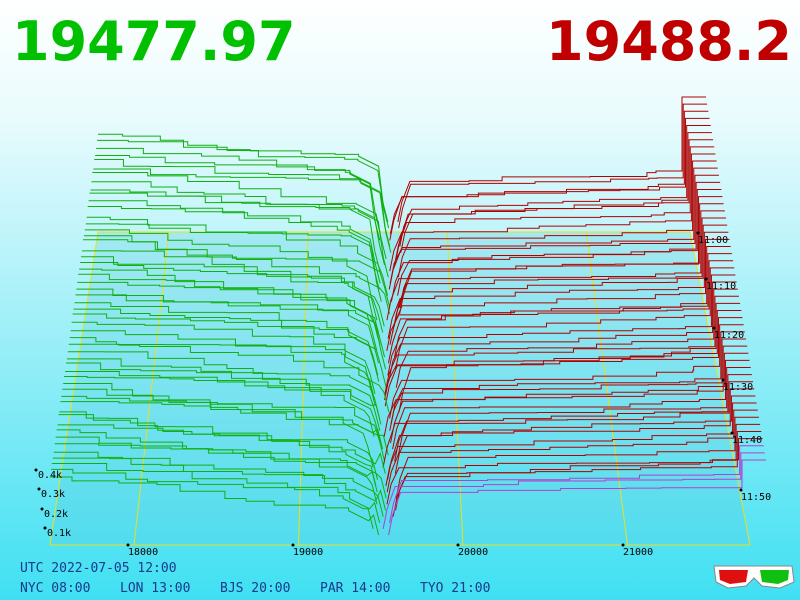 Image resolution: width=800 pixels, height=600 pixels. I want to click on bid-price: 19477.97, so click(154, 41).